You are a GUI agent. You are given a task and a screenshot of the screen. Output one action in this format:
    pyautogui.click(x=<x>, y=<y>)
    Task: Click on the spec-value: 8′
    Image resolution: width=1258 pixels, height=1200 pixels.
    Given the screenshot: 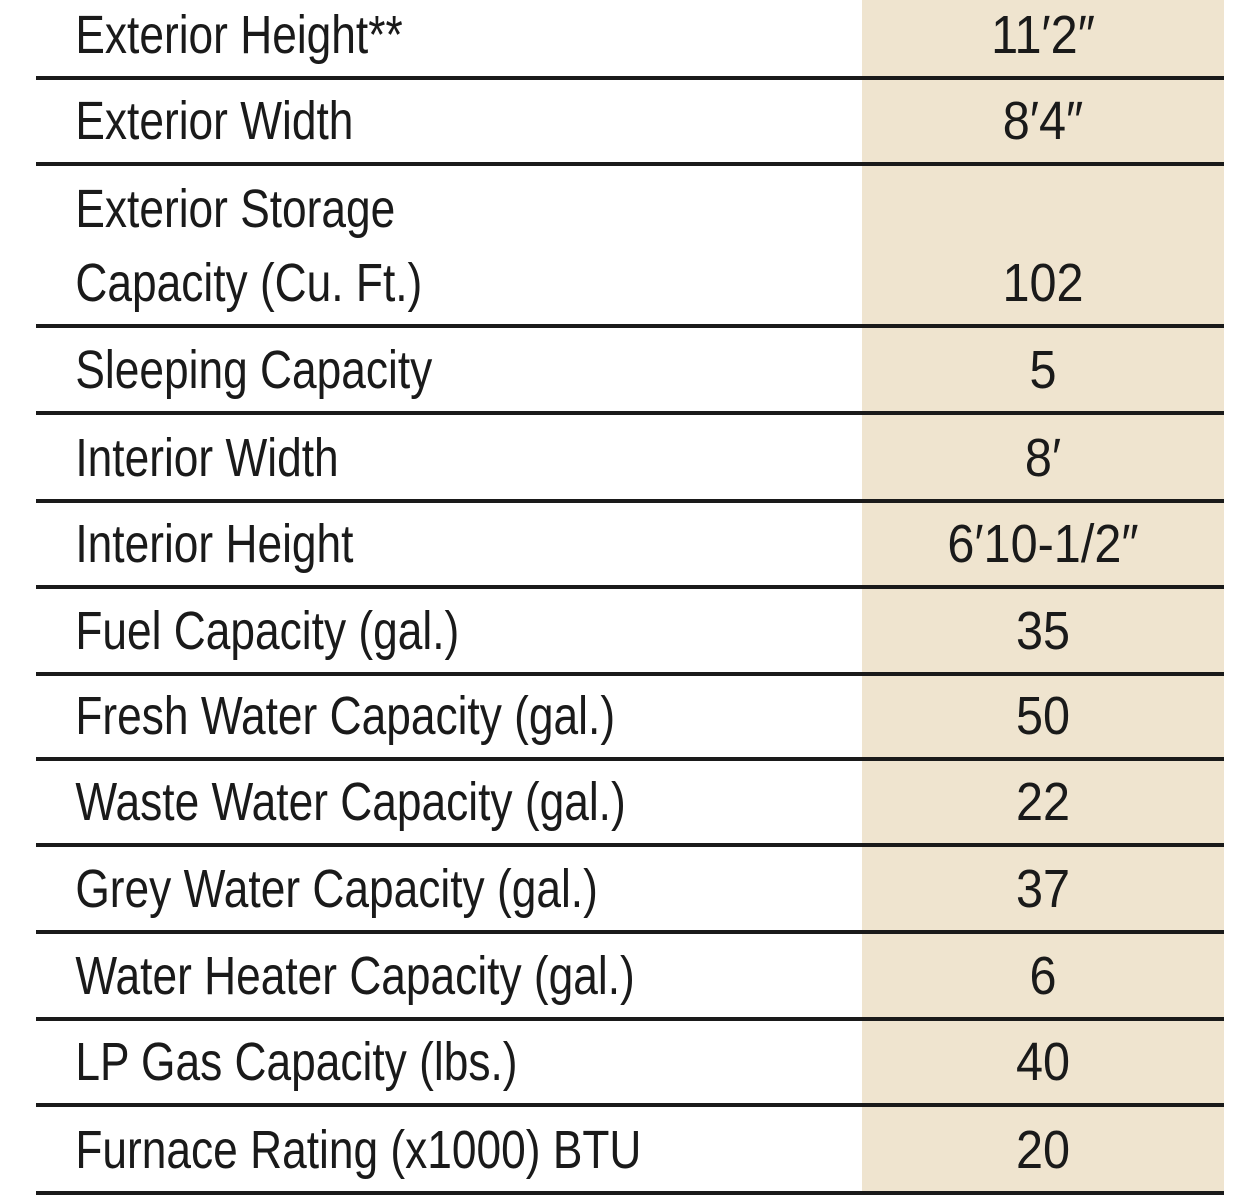 What is the action you would take?
    pyautogui.click(x=1043, y=458)
    